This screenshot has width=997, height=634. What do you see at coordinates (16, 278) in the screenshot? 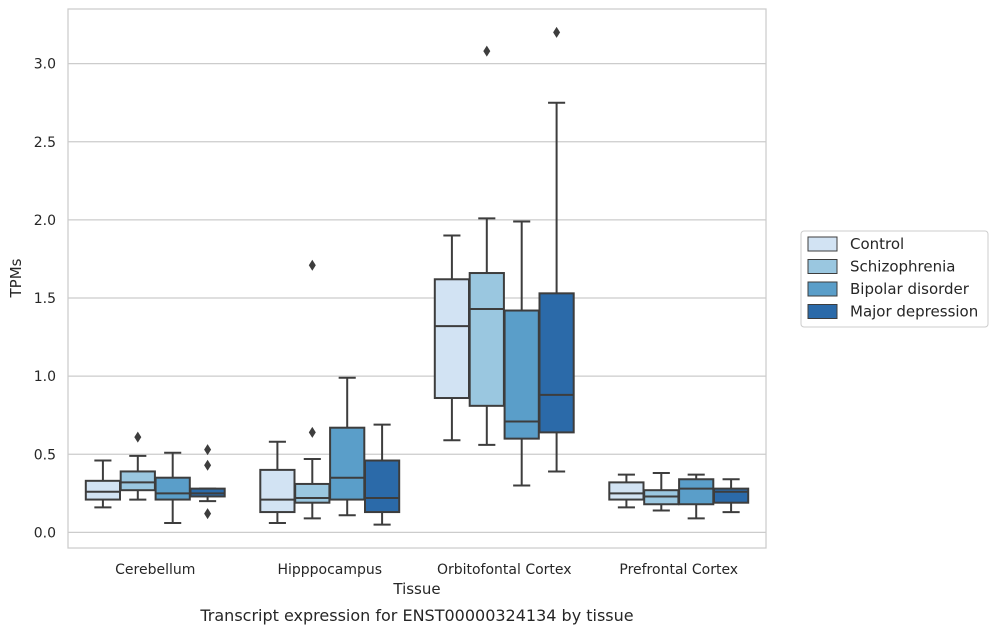
I see `y-axis-title: TPMs` at bounding box center [16, 278].